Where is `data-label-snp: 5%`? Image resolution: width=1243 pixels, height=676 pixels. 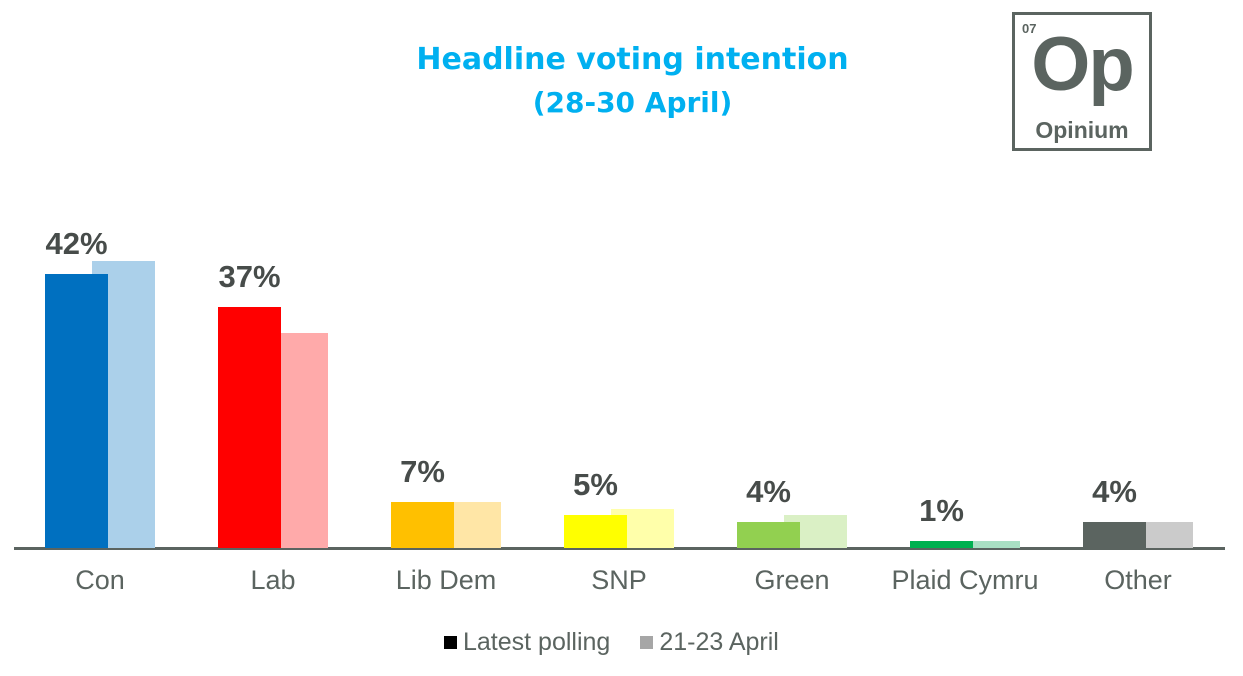
data-label-snp: 5% is located at coordinates (595, 485).